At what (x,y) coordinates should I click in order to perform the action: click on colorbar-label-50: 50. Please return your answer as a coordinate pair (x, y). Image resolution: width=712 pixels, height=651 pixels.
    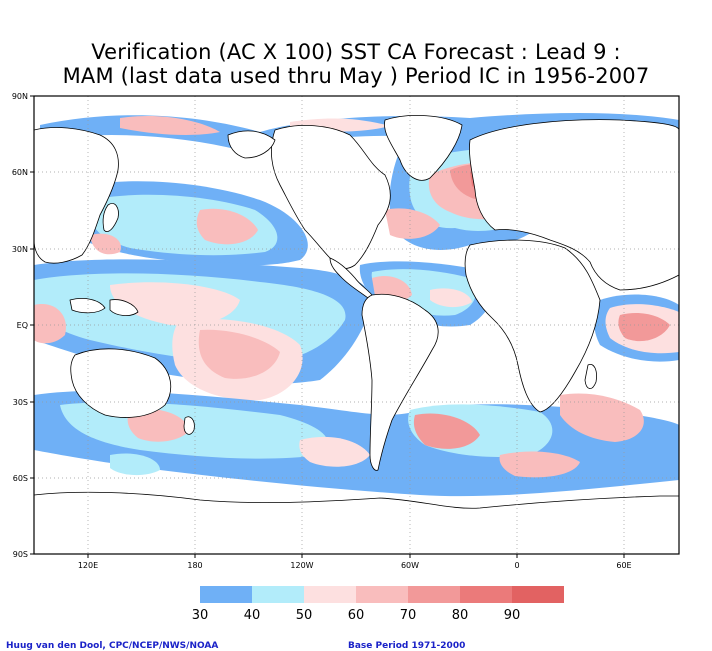
    Looking at the image, I should click on (304, 615).